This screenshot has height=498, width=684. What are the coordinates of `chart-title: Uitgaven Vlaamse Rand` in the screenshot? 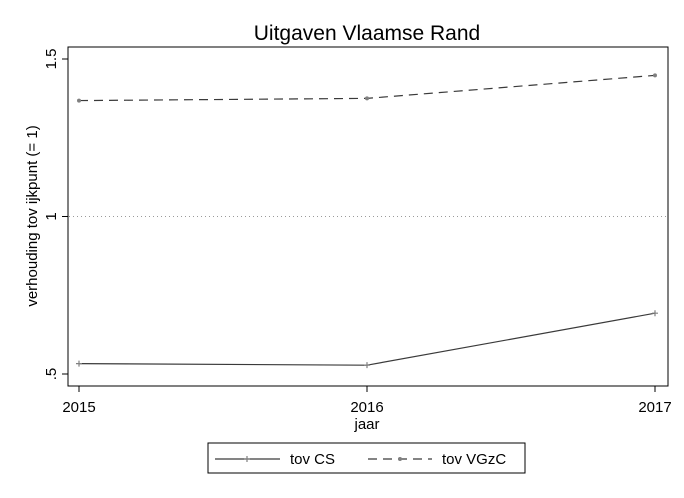 It's located at (367, 33).